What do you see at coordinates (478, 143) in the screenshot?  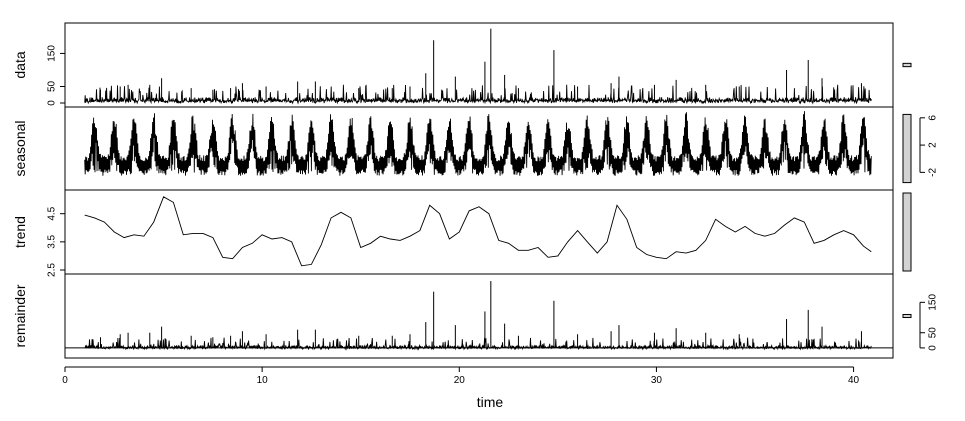 I see `series-line-seasonal` at bounding box center [478, 143].